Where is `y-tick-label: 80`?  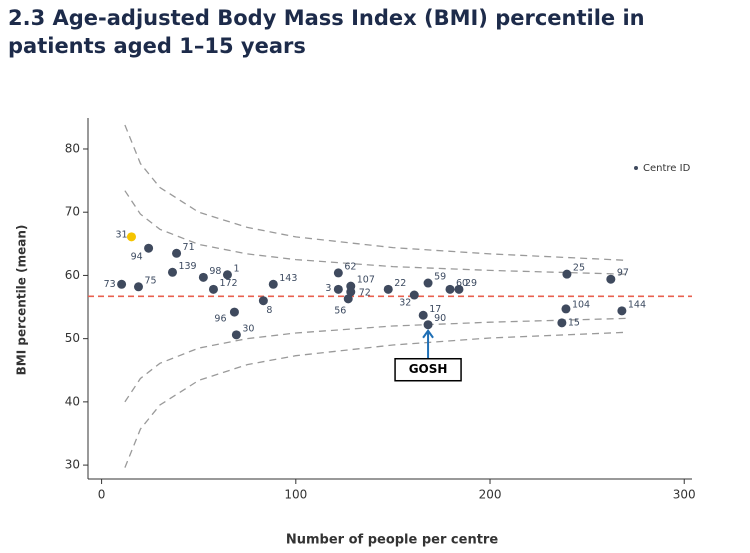
y-tick-label: 80 is located at coordinates (72, 148).